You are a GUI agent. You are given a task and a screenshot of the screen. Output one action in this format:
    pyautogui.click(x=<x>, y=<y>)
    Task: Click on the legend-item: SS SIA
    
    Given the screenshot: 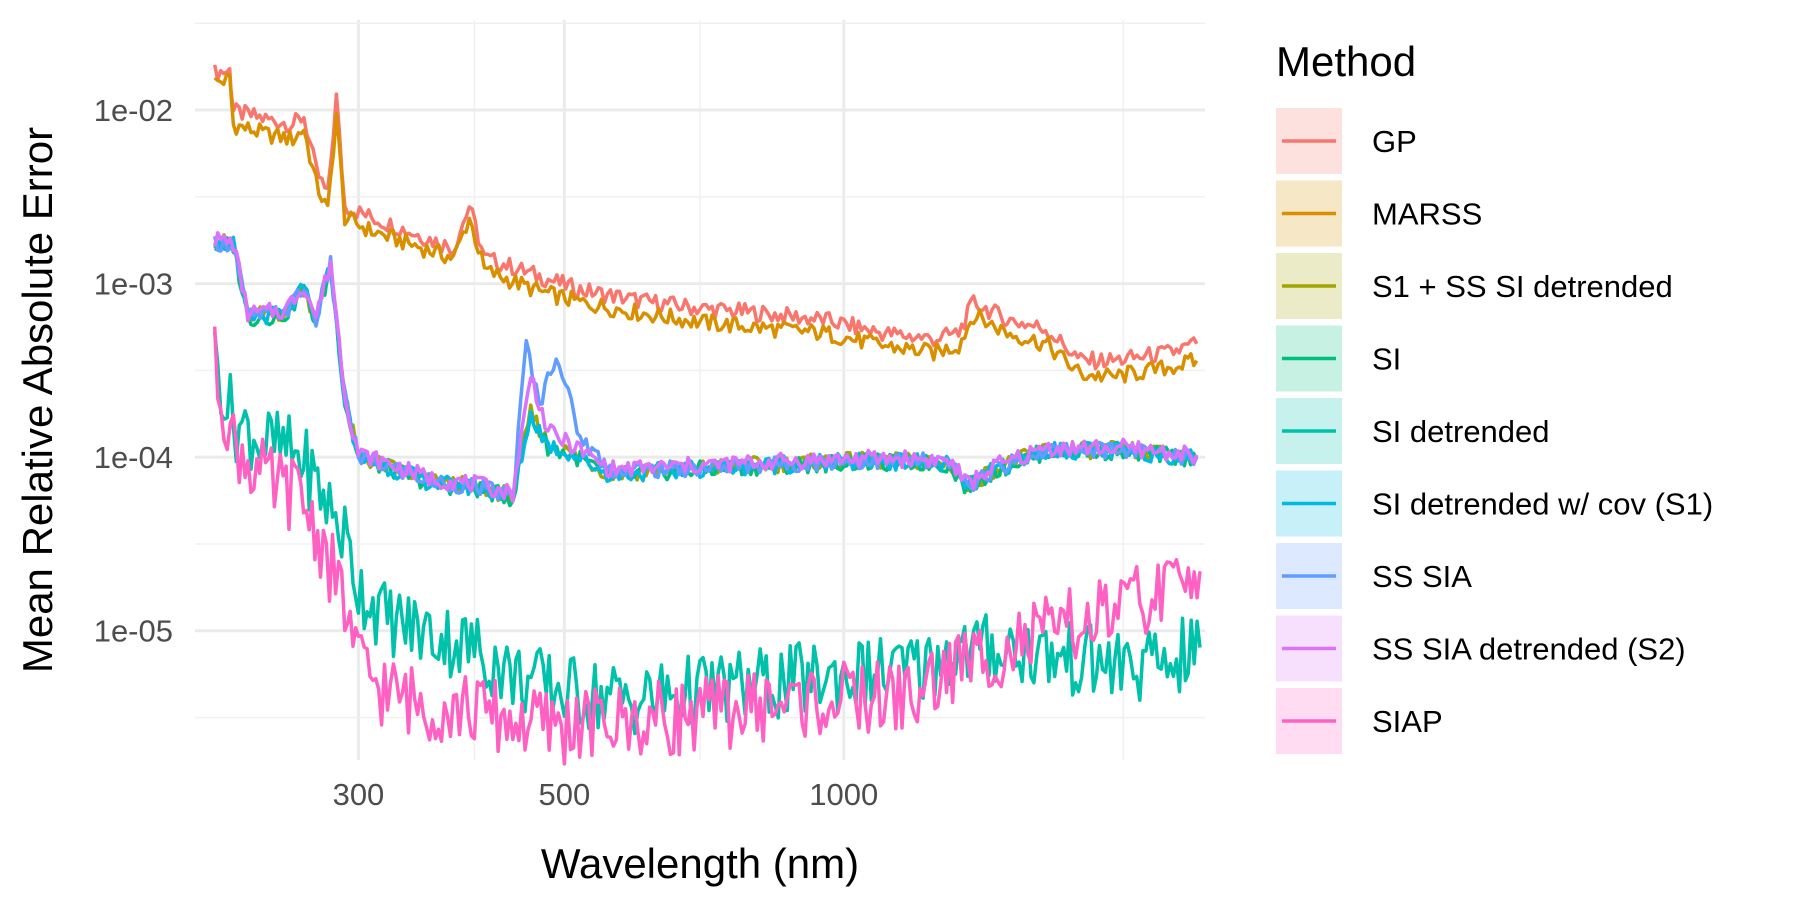 What is the action you would take?
    pyautogui.click(x=1374, y=576)
    